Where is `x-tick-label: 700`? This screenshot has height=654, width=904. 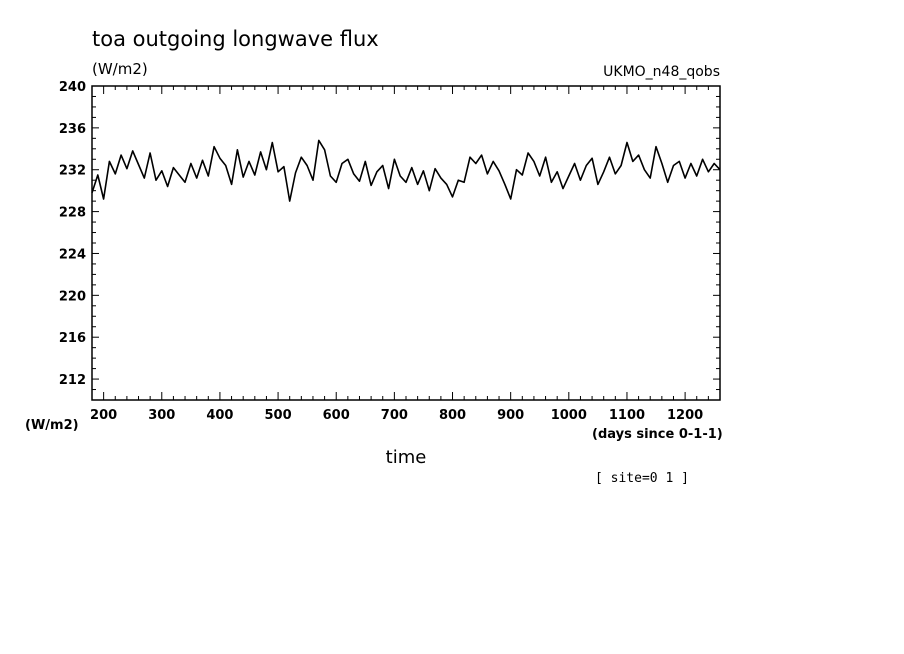 x-tick-label: 700 is located at coordinates (394, 415).